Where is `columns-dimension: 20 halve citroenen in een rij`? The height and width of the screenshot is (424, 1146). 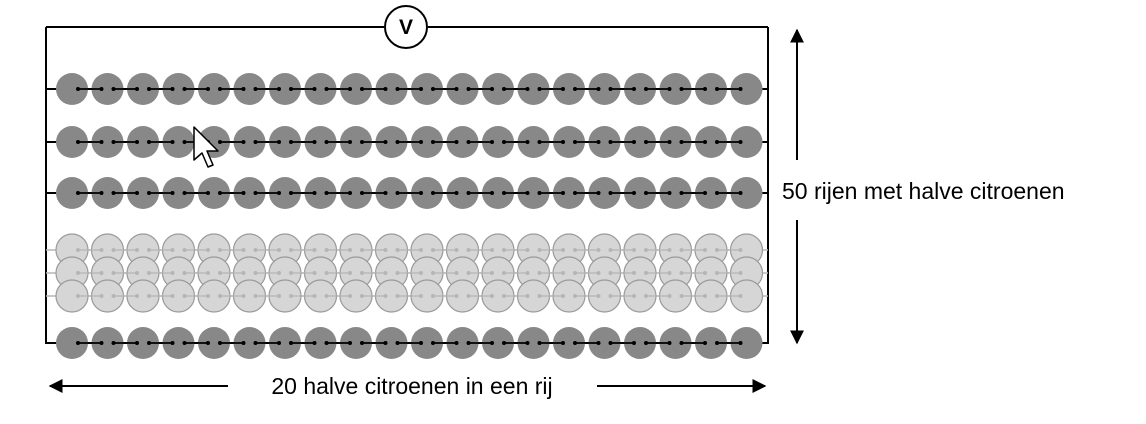
columns-dimension: 20 halve citroenen in een rij is located at coordinates (407, 386).